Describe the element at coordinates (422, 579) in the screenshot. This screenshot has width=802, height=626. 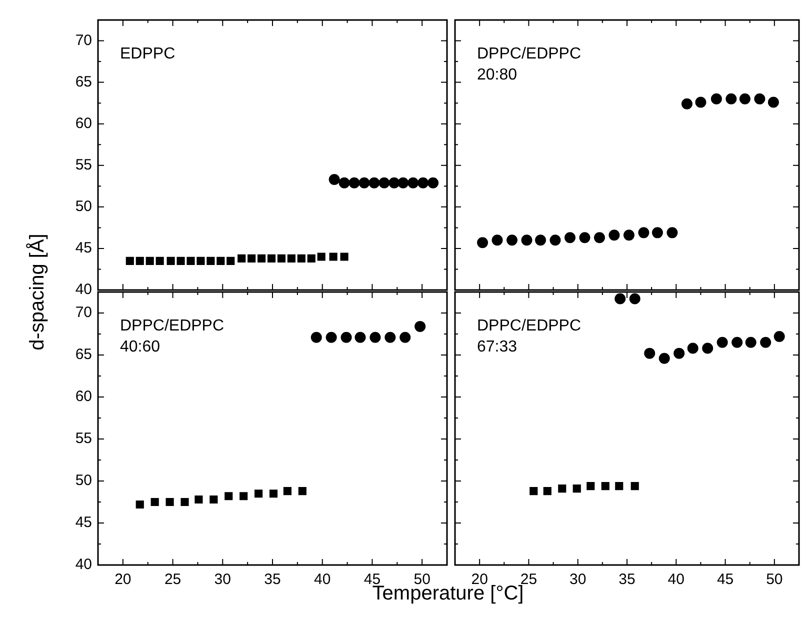
I see `x-tick-label: 50` at that location.